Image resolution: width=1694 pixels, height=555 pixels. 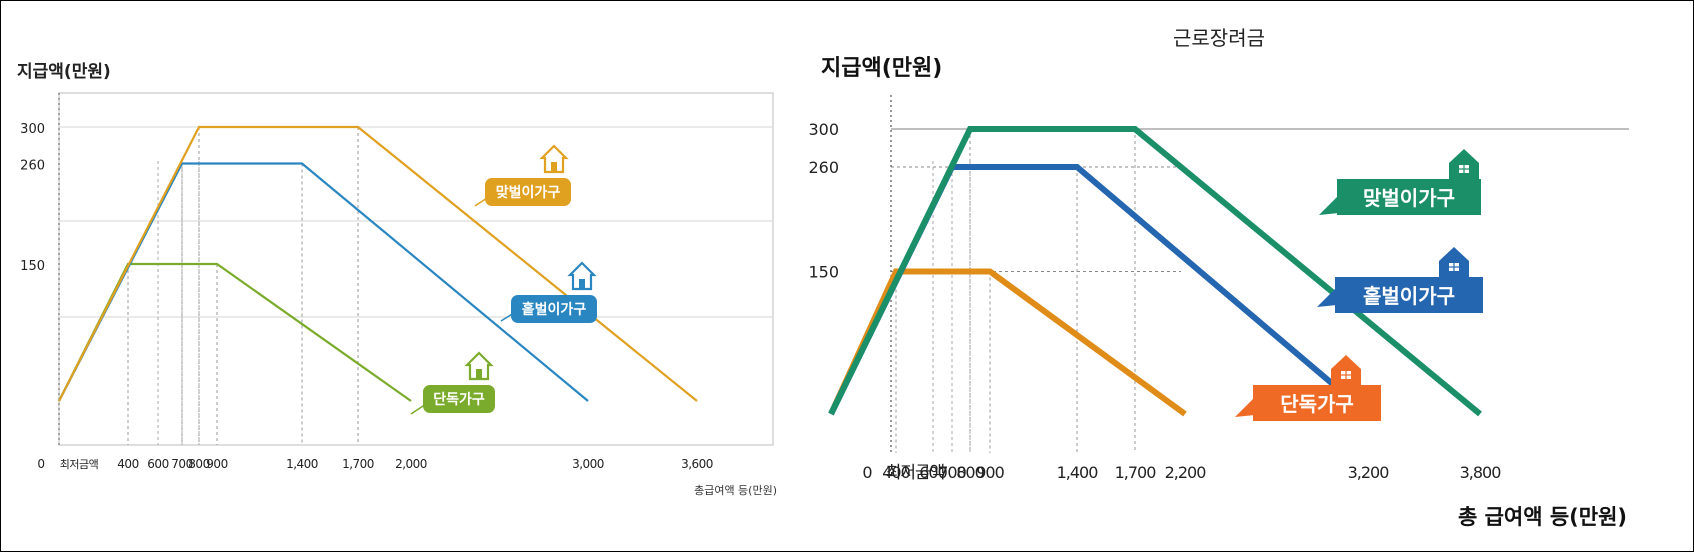 I want to click on left-legend-dual-income-label: 맞벌이가구, so click(x=528, y=192).